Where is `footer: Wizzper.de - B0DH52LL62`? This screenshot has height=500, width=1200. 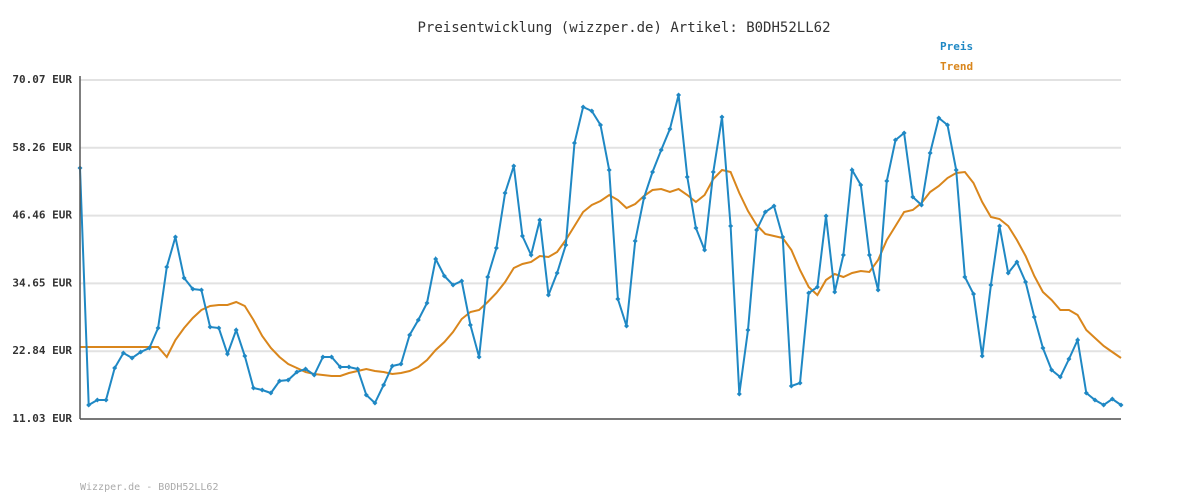 footer: Wizzper.de - B0DH52LL62 is located at coordinates (149, 487).